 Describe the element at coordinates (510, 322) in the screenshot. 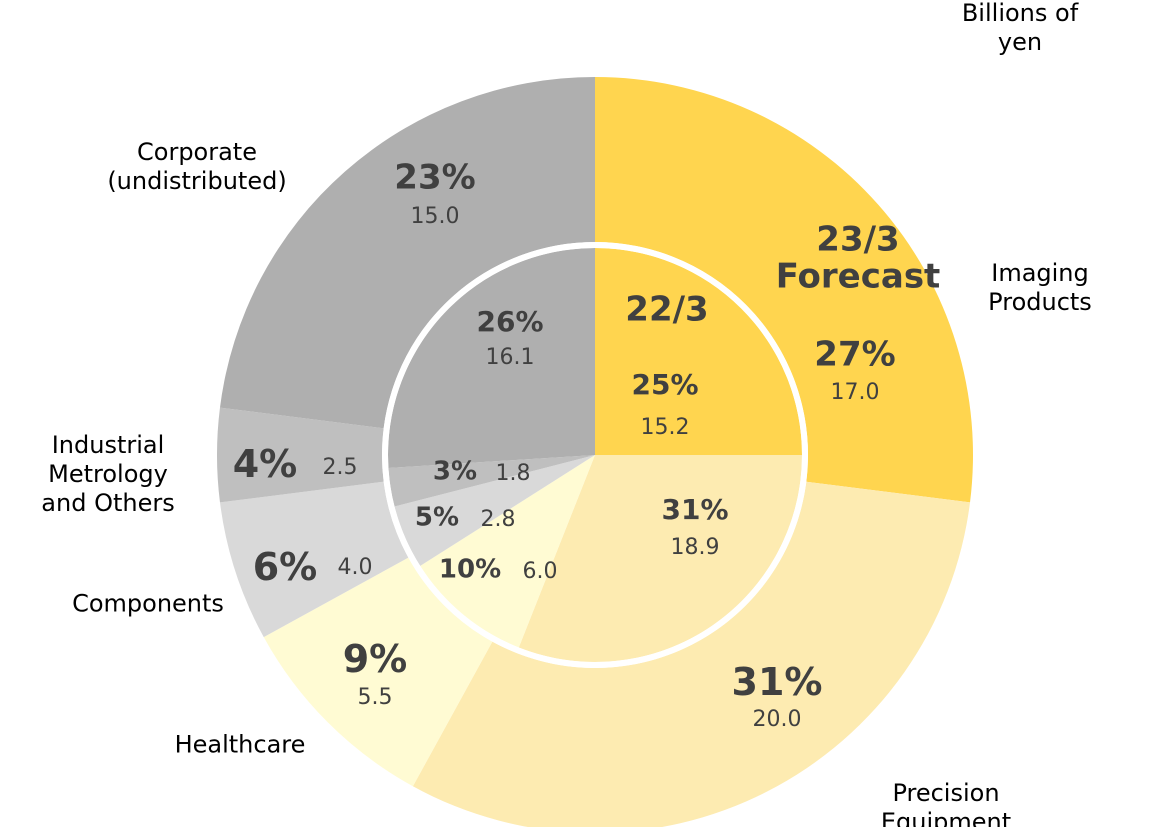

I see `percent-label: 26%` at that location.